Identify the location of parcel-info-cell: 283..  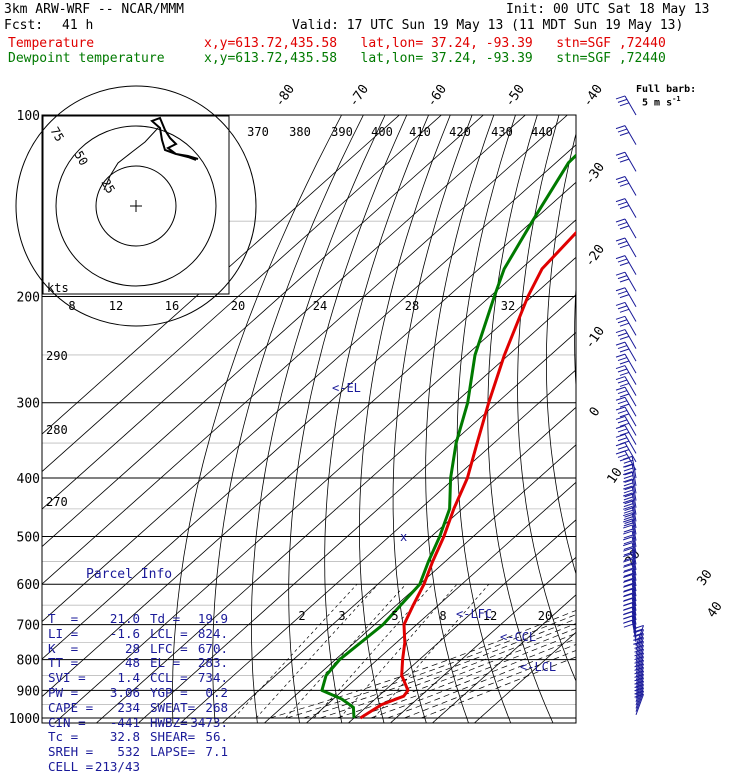
(213, 663).